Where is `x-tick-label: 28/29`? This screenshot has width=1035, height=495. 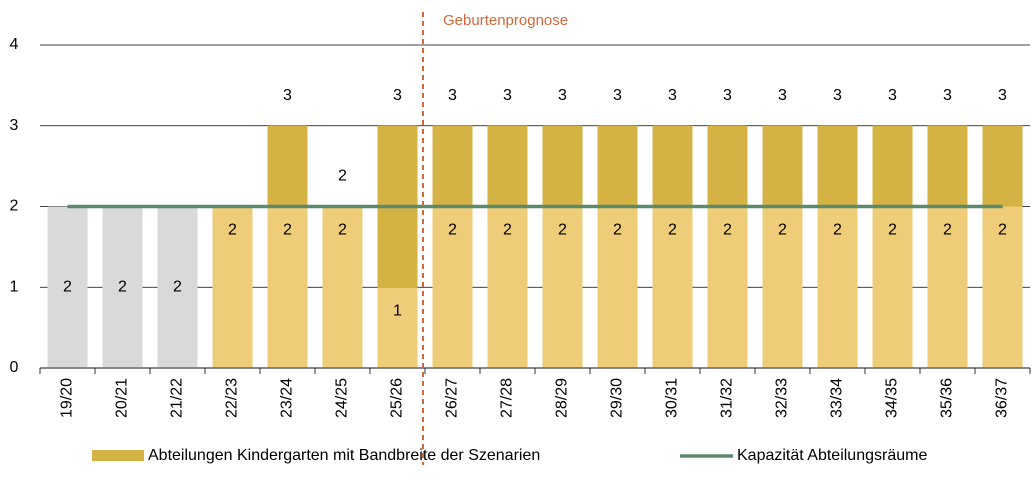
x-tick-label: 28/29 is located at coordinates (562, 398).